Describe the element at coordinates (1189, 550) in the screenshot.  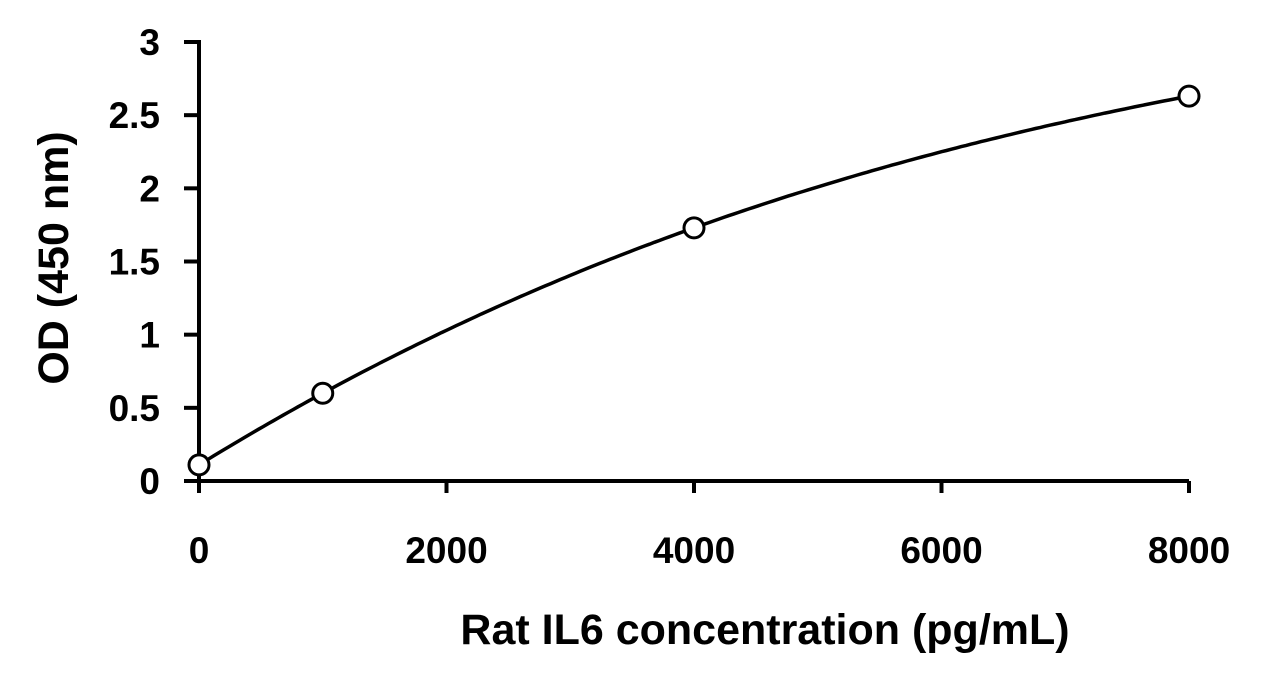
I see `x-tick-label: 8000` at that location.